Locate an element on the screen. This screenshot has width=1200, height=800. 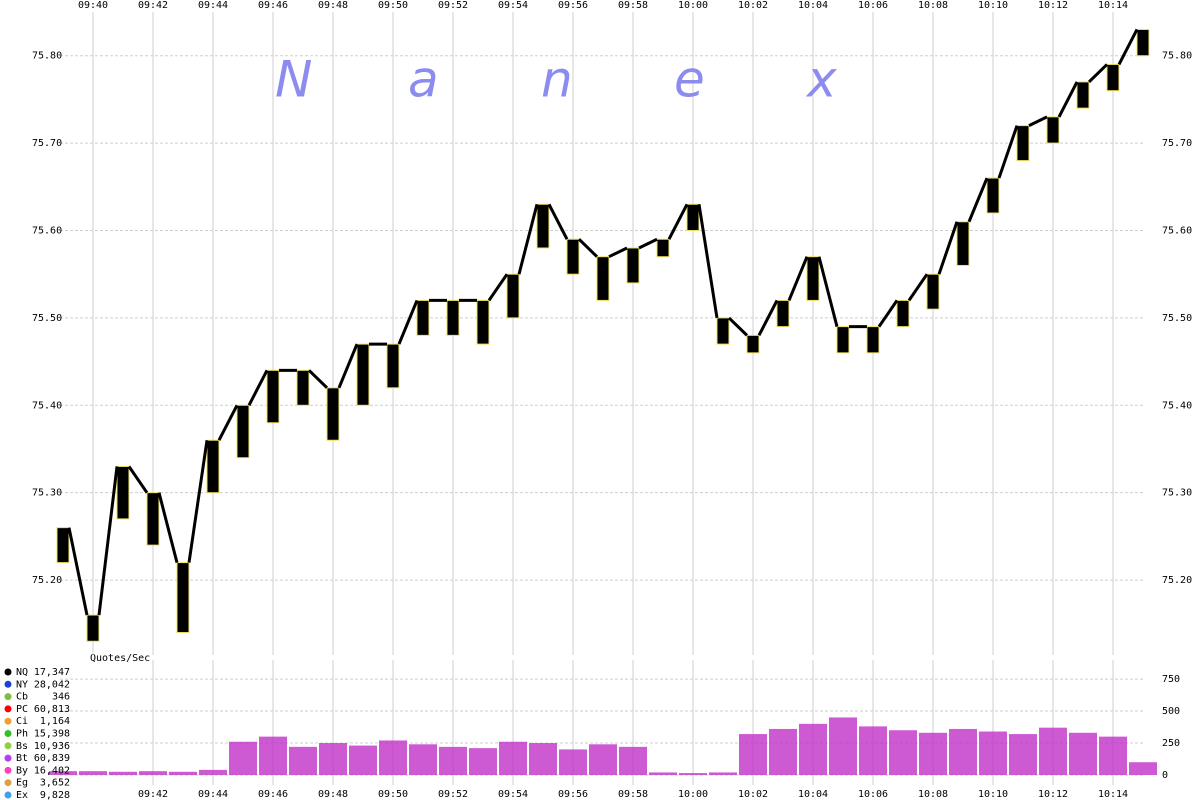
x-tick-label: 09:40 is located at coordinates (93, 5).